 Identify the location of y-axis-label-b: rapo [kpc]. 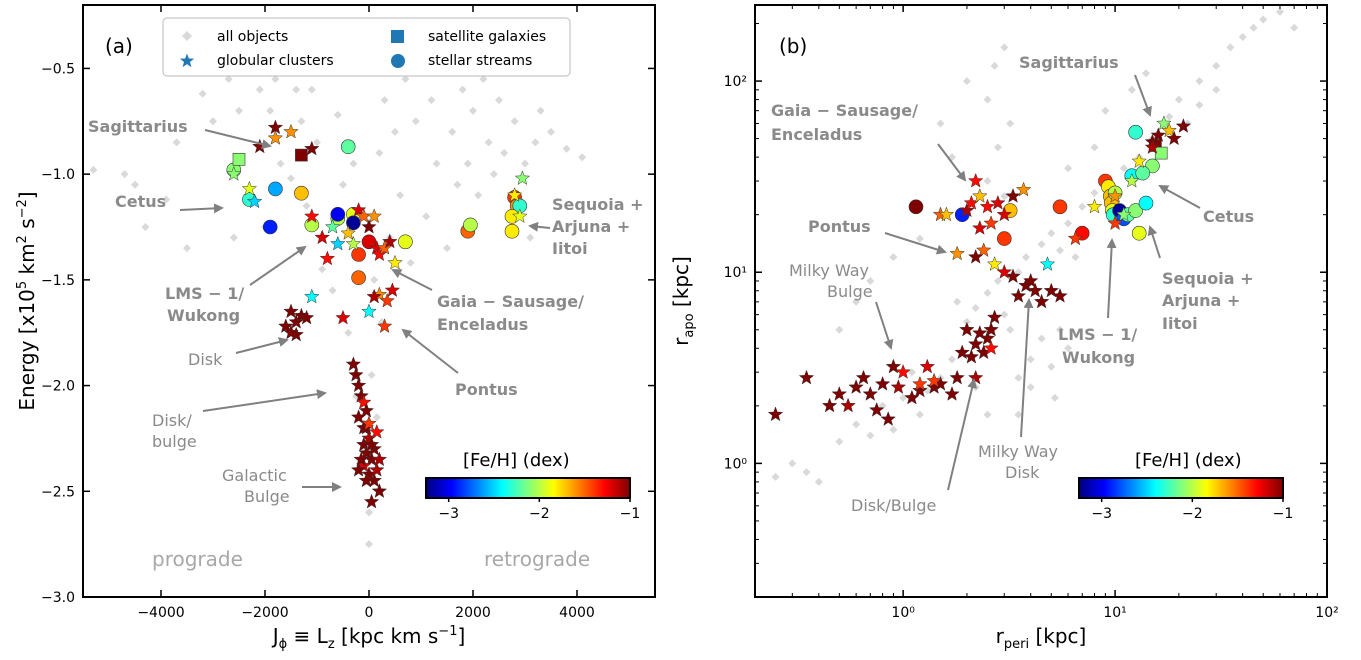
(683, 301).